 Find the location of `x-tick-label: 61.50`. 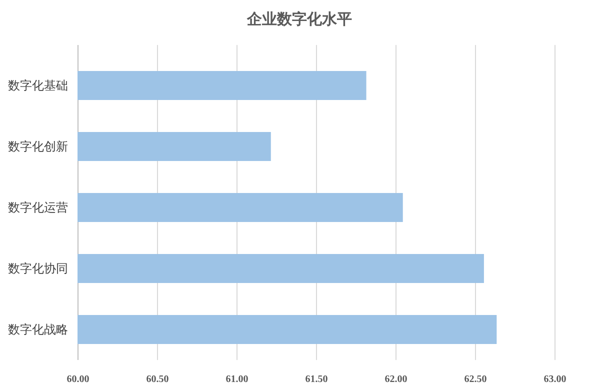

x-tick-label: 61.50 is located at coordinates (316, 379).